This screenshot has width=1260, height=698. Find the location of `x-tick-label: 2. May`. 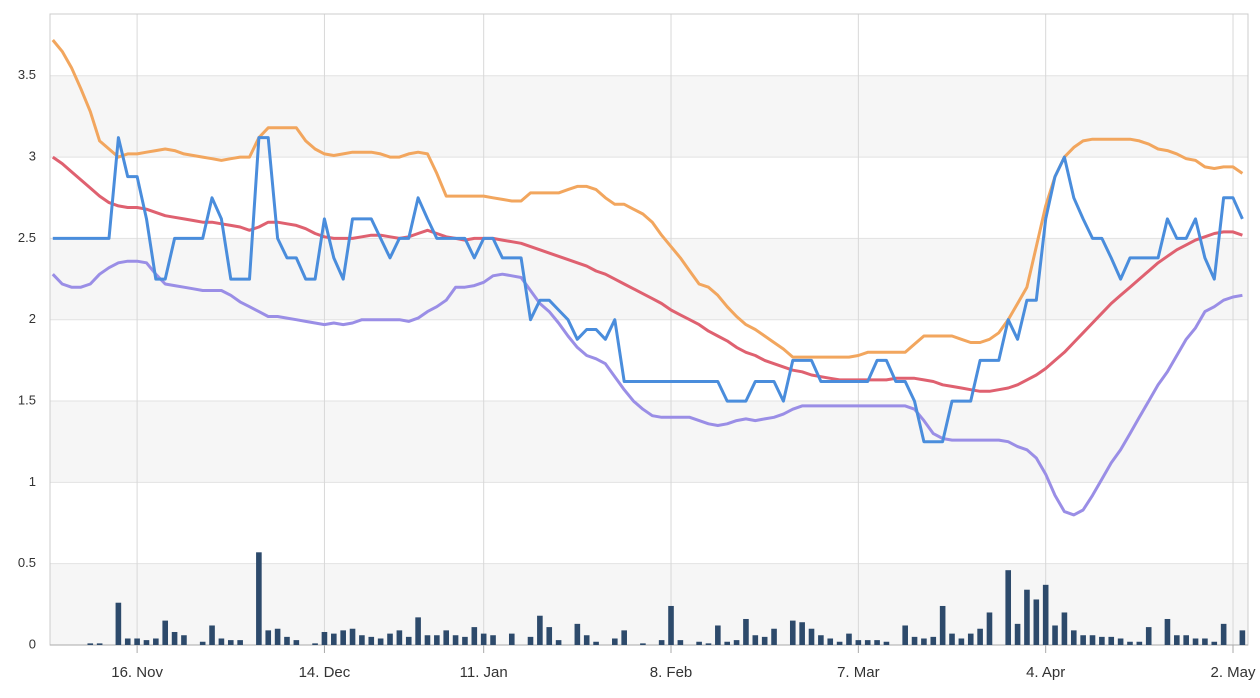

x-tick-label: 2. May is located at coordinates (1234, 672).